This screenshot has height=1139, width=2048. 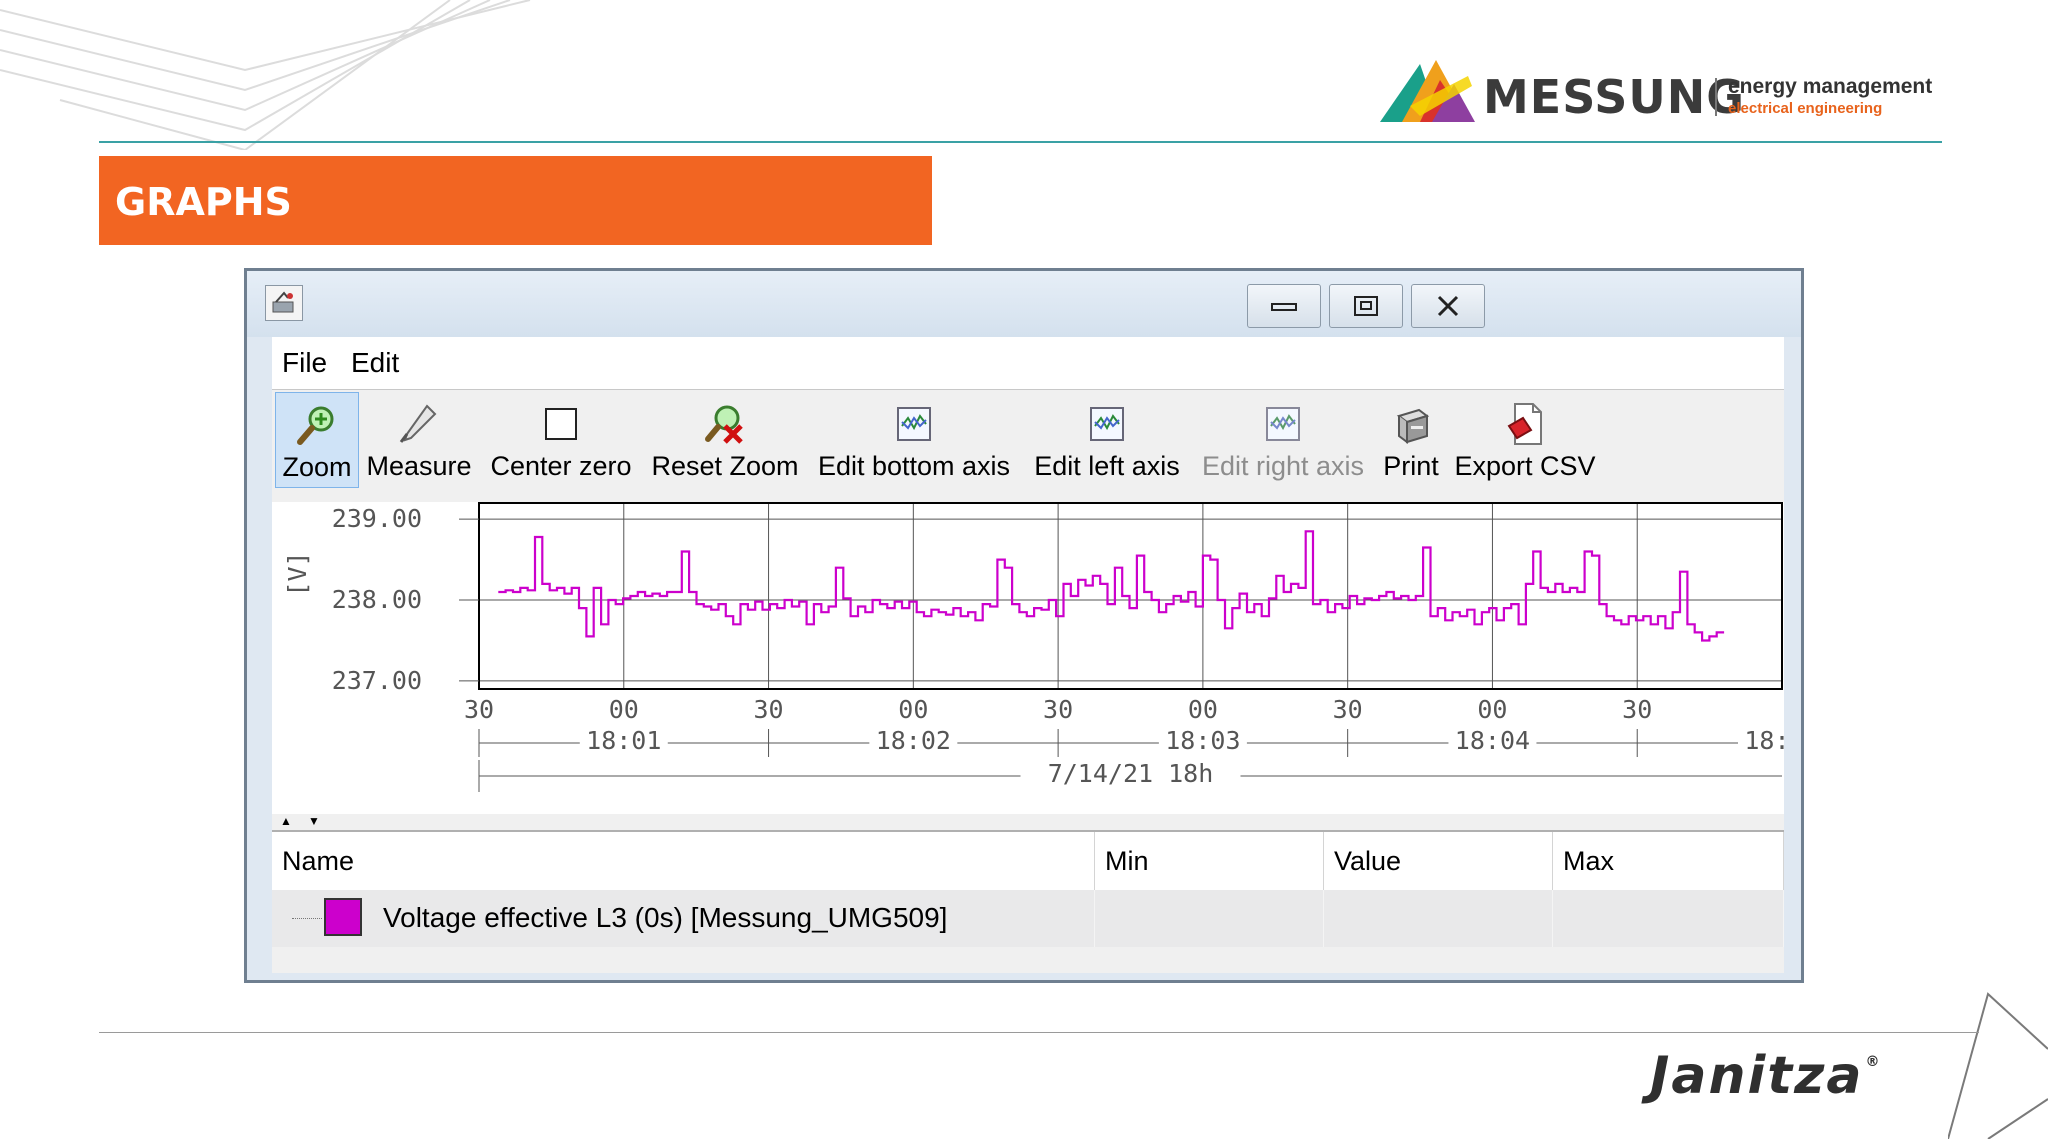 I want to click on legend-table-header: Name Min Value Max, so click(x=1028, y=861).